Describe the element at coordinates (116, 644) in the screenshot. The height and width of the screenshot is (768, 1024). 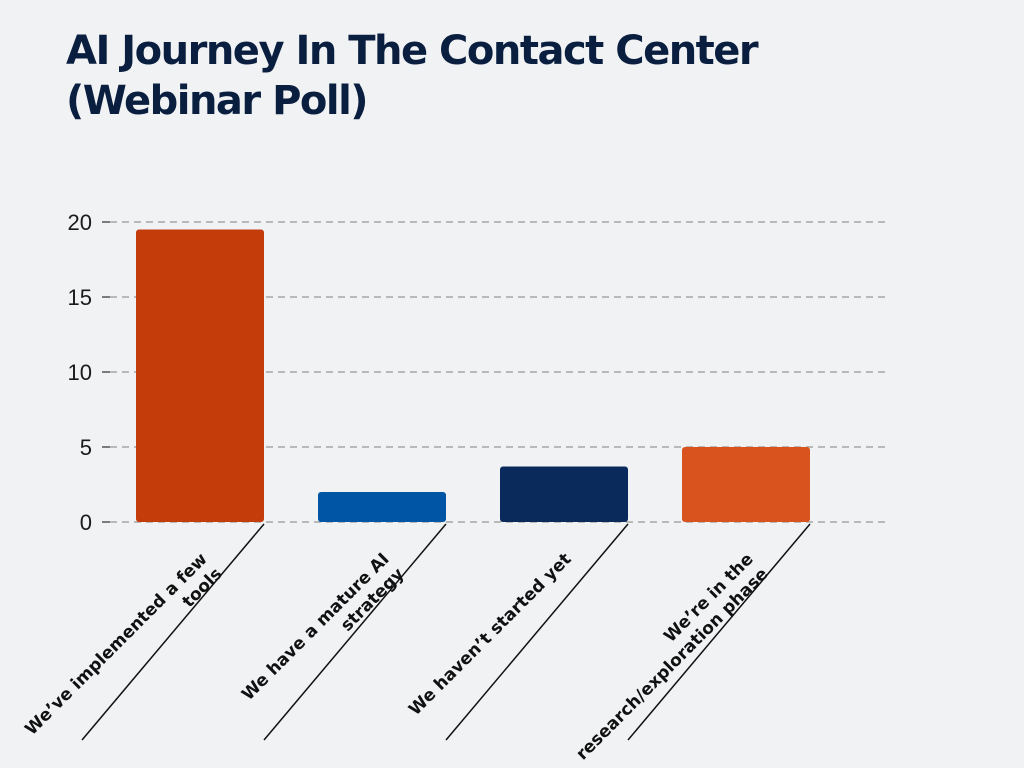
I see `x-category-label-line: We’ve implemented a few` at that location.